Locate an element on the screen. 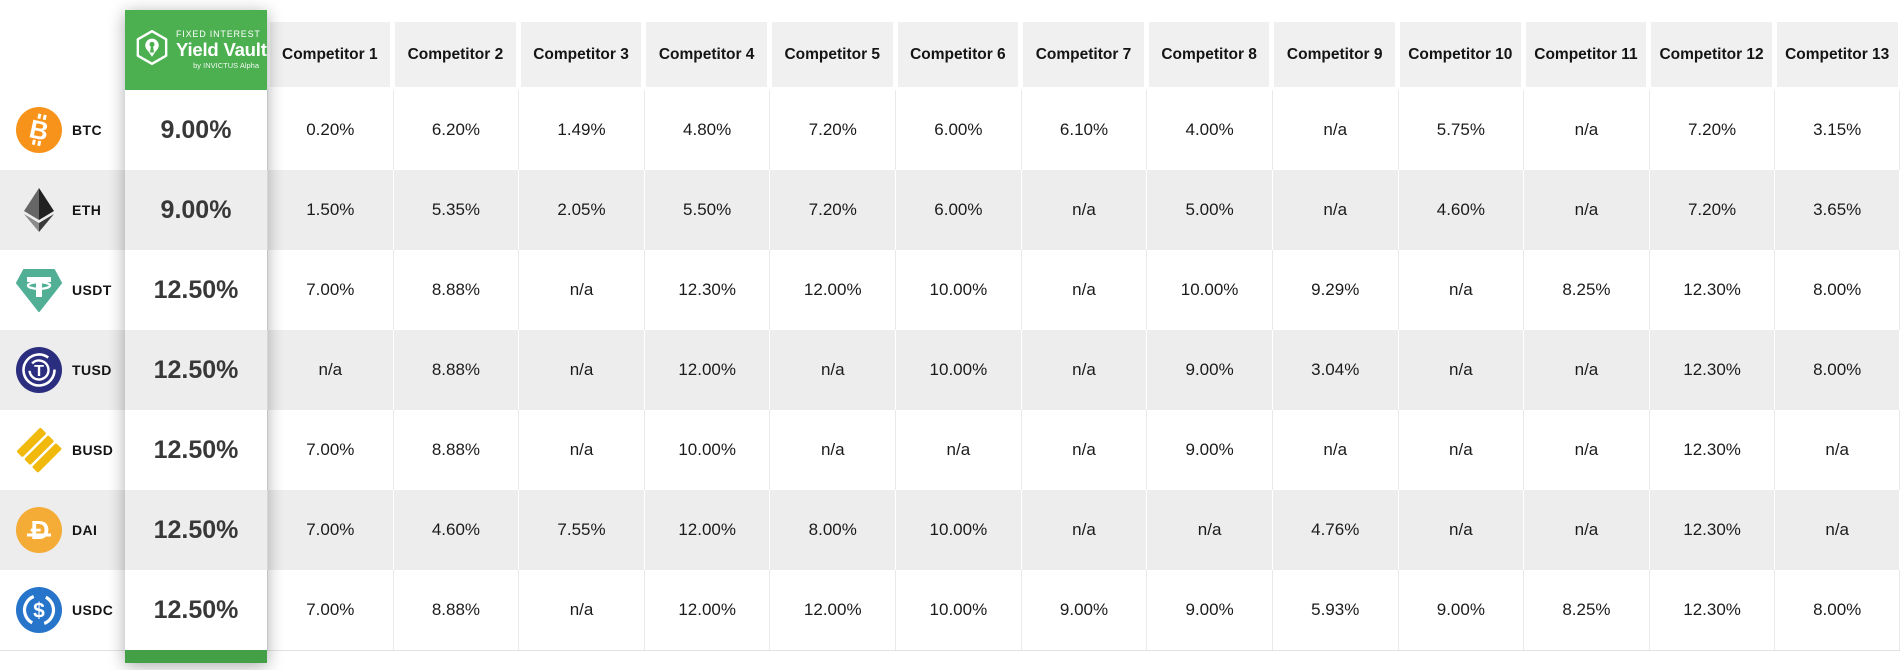 This screenshot has height=670, width=1900. vault-rate-busd: 12.50% is located at coordinates (196, 450).